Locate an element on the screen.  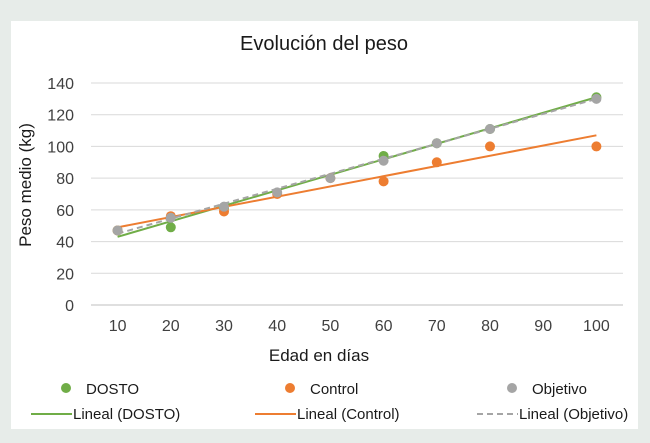
y-tick-label: 80 is located at coordinates (65, 179).